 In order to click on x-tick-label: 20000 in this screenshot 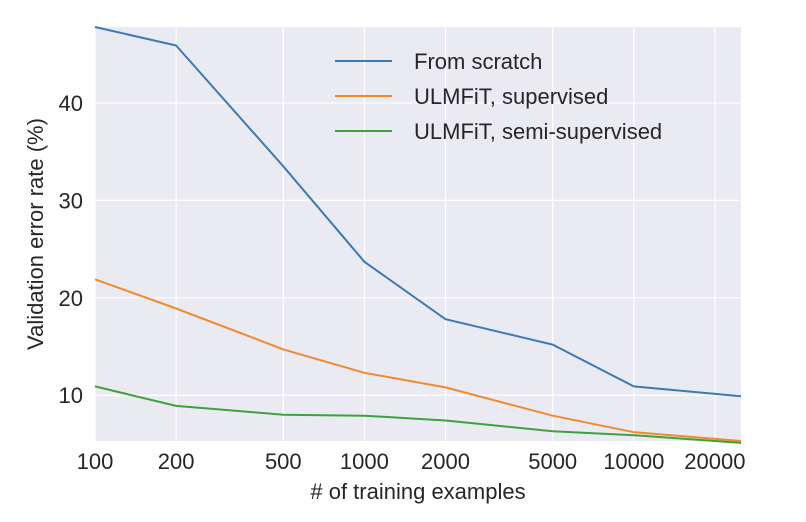, I will do `click(714, 461)`.